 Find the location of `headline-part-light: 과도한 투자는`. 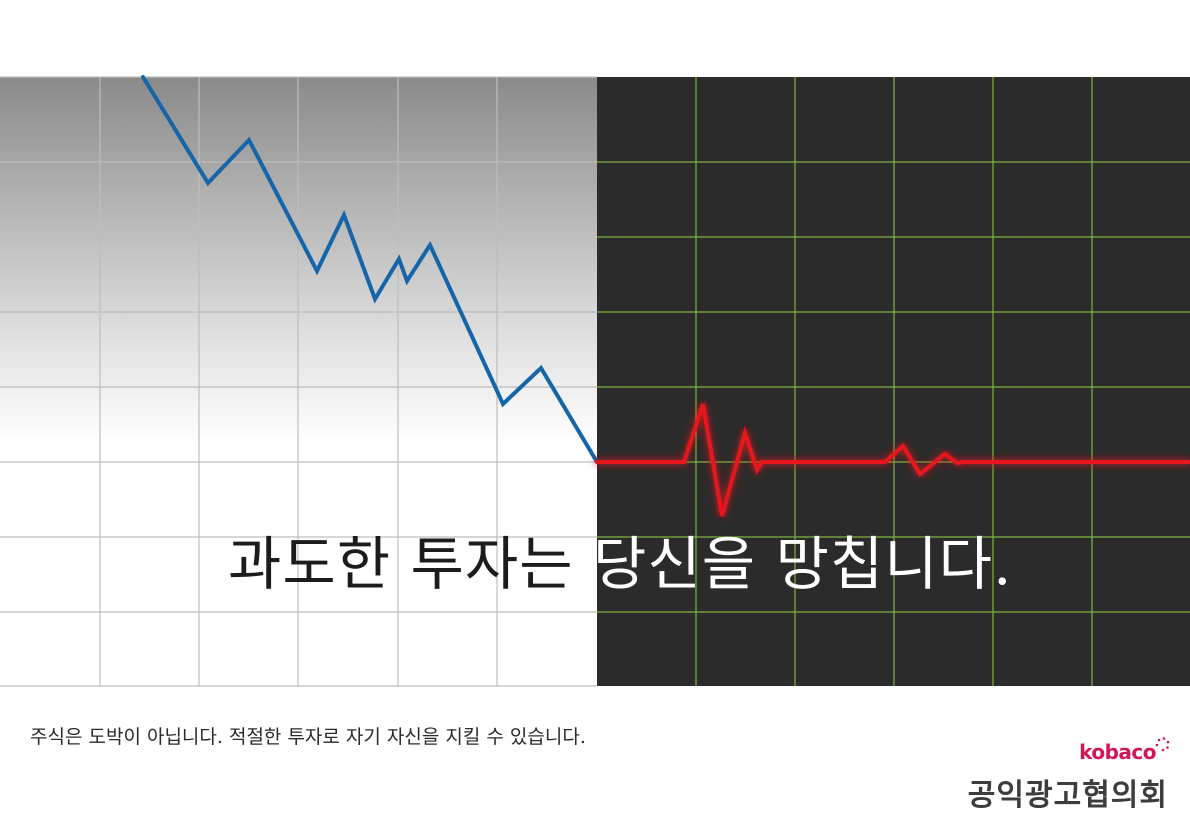

headline-part-light: 과도한 투자는 is located at coordinates (411, 564).